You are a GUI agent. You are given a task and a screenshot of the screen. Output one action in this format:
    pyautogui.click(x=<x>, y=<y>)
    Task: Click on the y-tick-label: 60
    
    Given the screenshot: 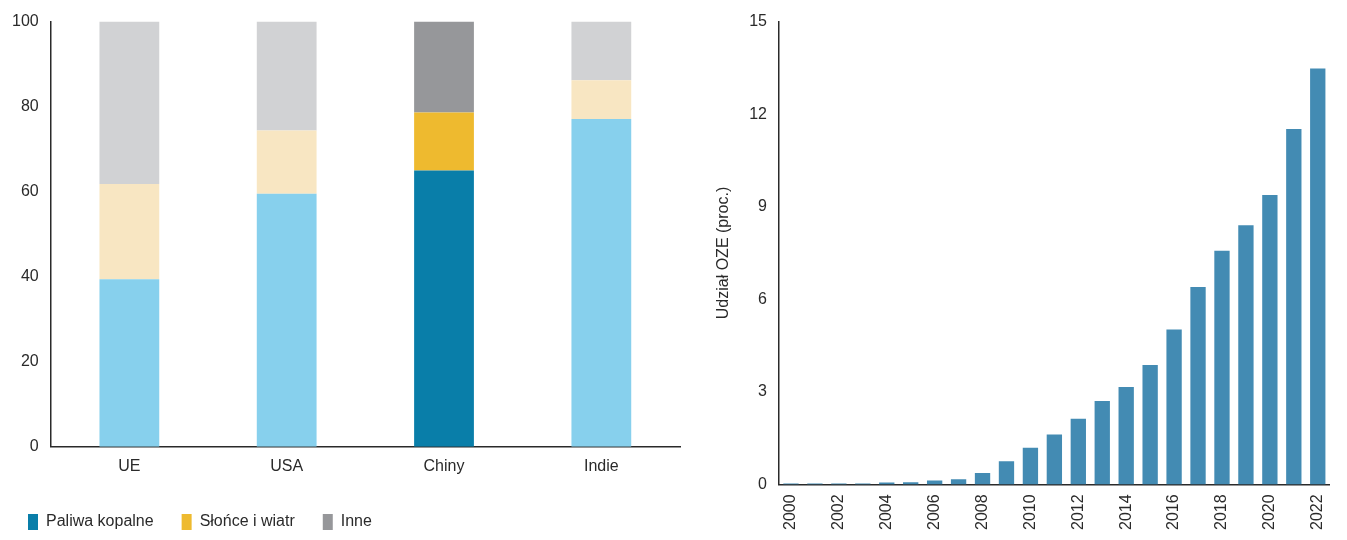 What is the action you would take?
    pyautogui.click(x=29, y=191)
    